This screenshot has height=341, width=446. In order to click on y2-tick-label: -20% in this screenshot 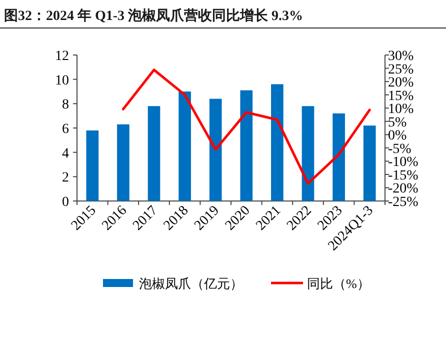, I will do `click(403, 189)`.